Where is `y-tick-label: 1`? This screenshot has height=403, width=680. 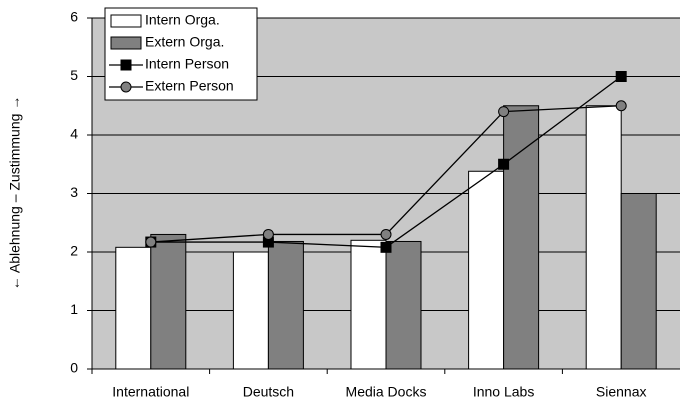
y-tick-label: 1 is located at coordinates (74, 309).